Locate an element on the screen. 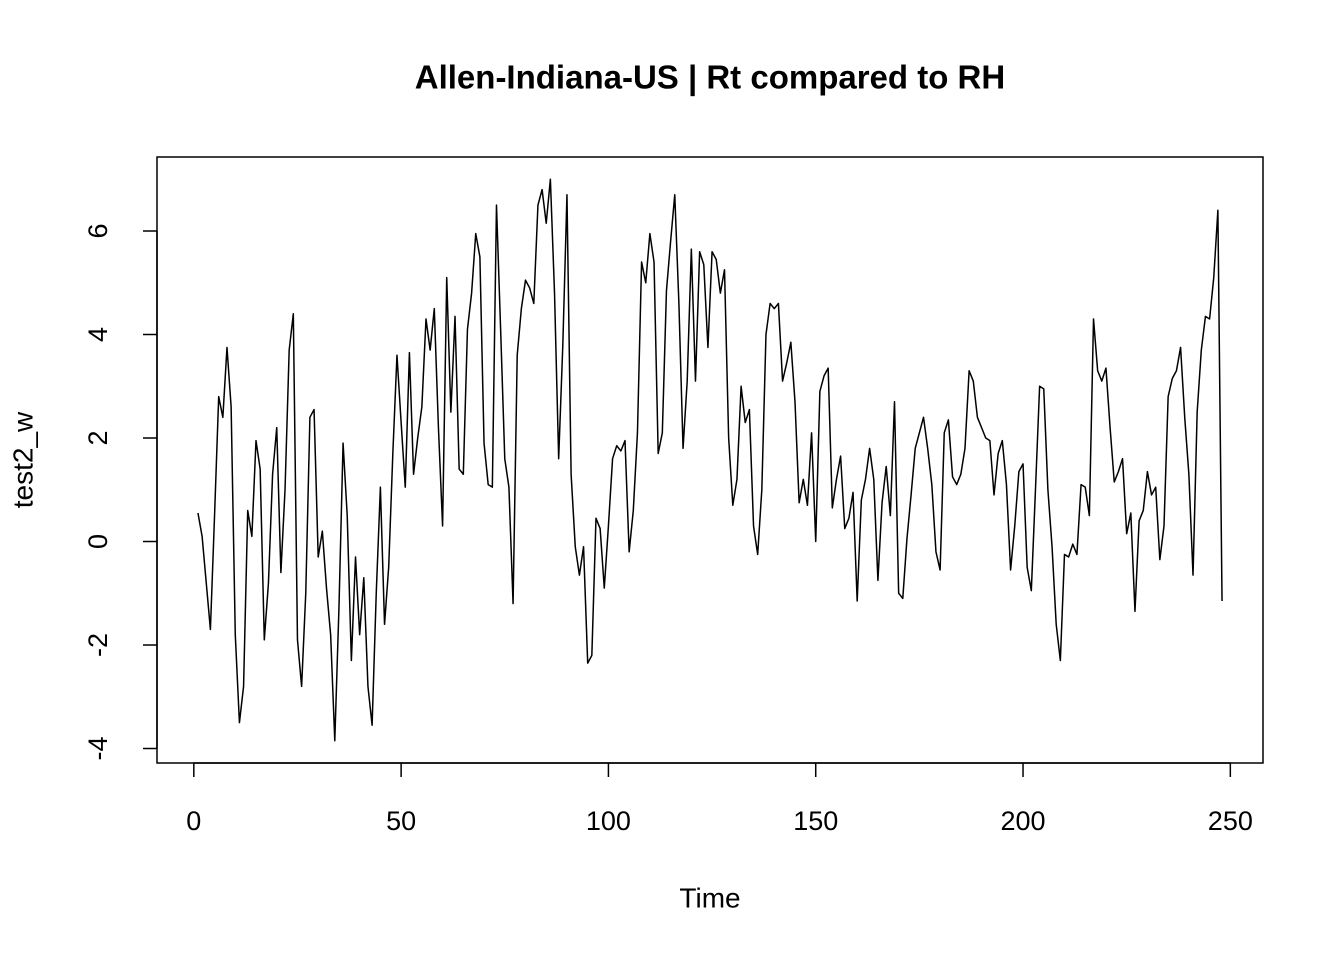 Image resolution: width=1344 pixels, height=960 pixels. x-tick-label: 150 is located at coordinates (815, 821).